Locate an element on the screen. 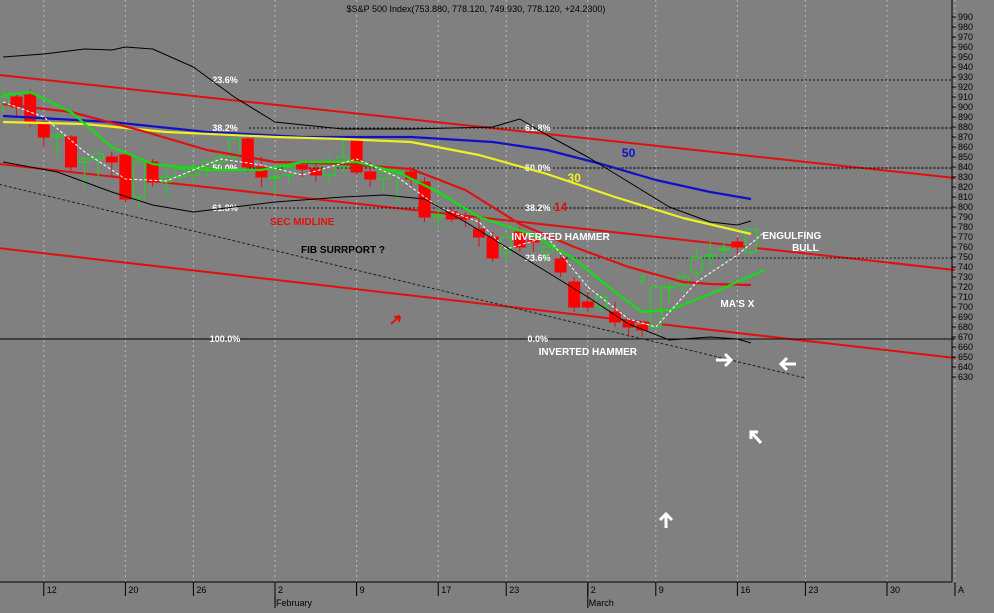 The width and height of the screenshot is (994, 613). y-tick-label: 790 is located at coordinates (965, 217).